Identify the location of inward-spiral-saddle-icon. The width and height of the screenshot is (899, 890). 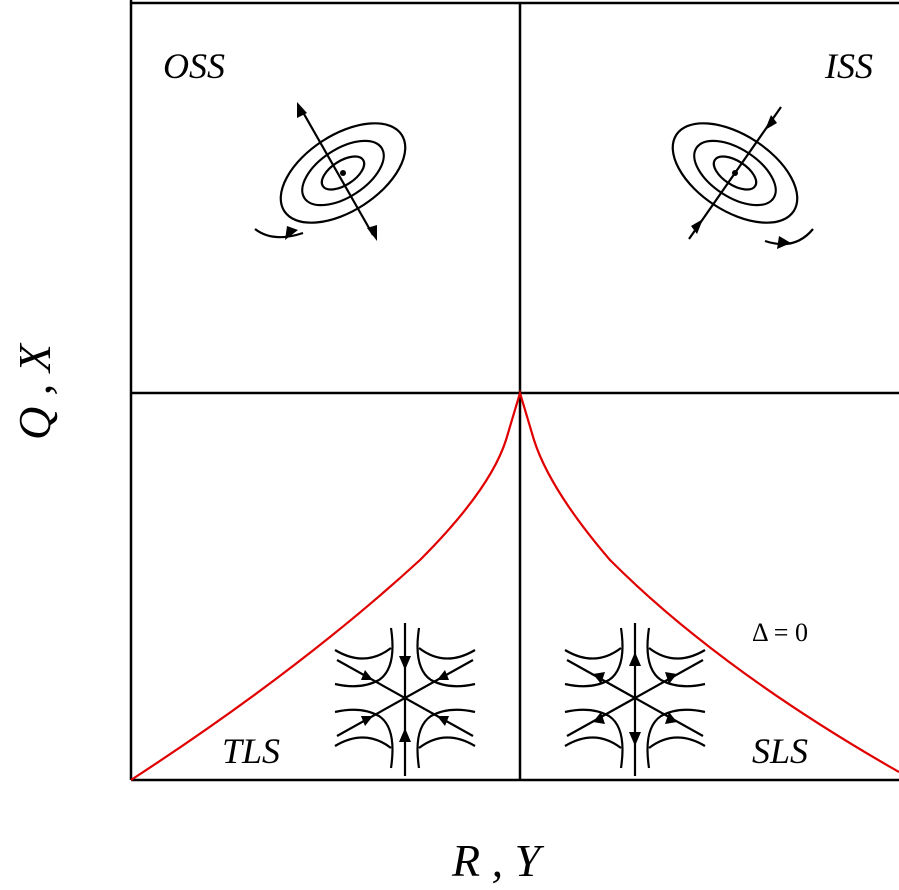
(742, 177).